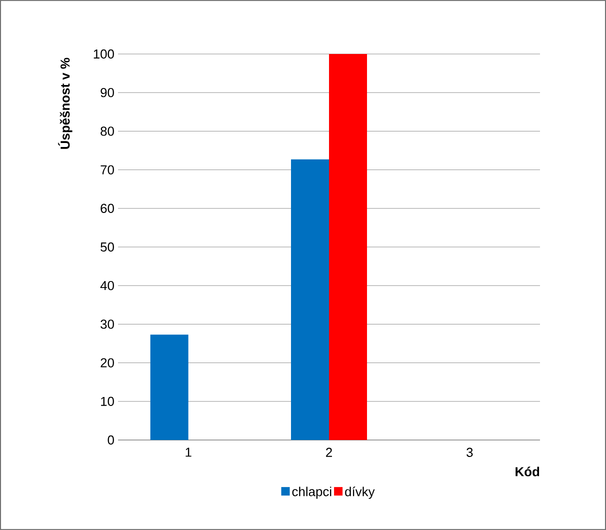 The height and width of the screenshot is (530, 606). Describe the element at coordinates (107, 401) in the screenshot. I see `y-tick-label: 10` at that location.